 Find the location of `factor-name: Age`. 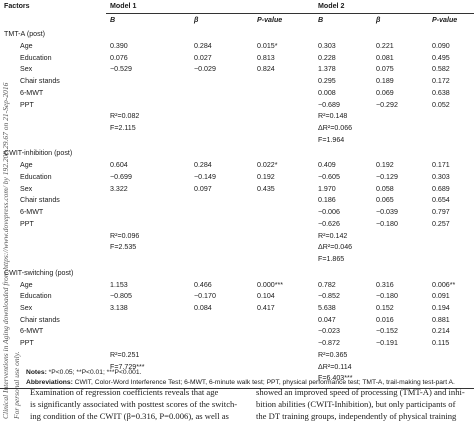

factor-name: Age is located at coordinates (26, 46).